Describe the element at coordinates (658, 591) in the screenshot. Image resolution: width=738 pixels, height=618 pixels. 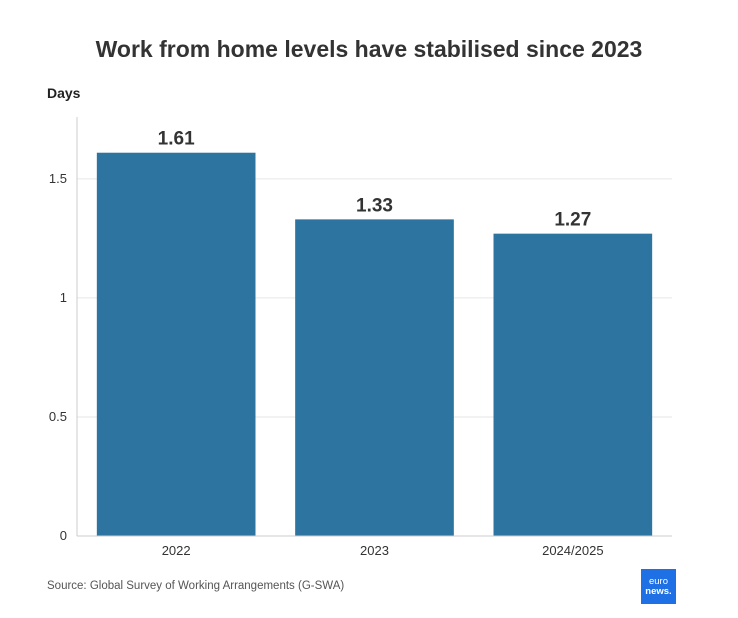
I see `logo-line2: news.` at that location.